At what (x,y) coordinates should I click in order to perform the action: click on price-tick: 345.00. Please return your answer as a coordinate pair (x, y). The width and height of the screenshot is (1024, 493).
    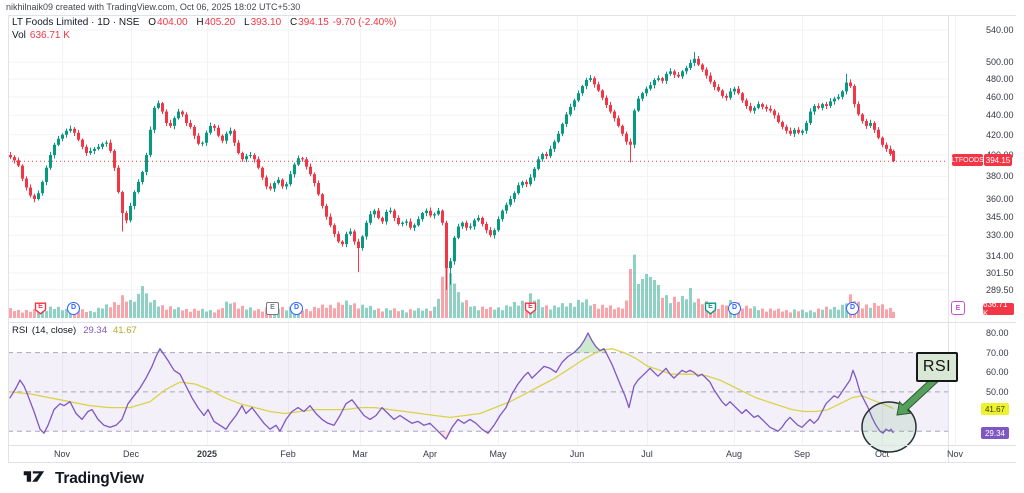
    Looking at the image, I should click on (1000, 216).